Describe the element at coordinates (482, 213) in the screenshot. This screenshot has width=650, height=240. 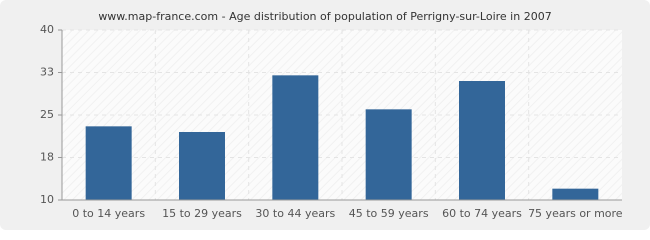
I see `x-tick-label: 60 to 74 years` at that location.